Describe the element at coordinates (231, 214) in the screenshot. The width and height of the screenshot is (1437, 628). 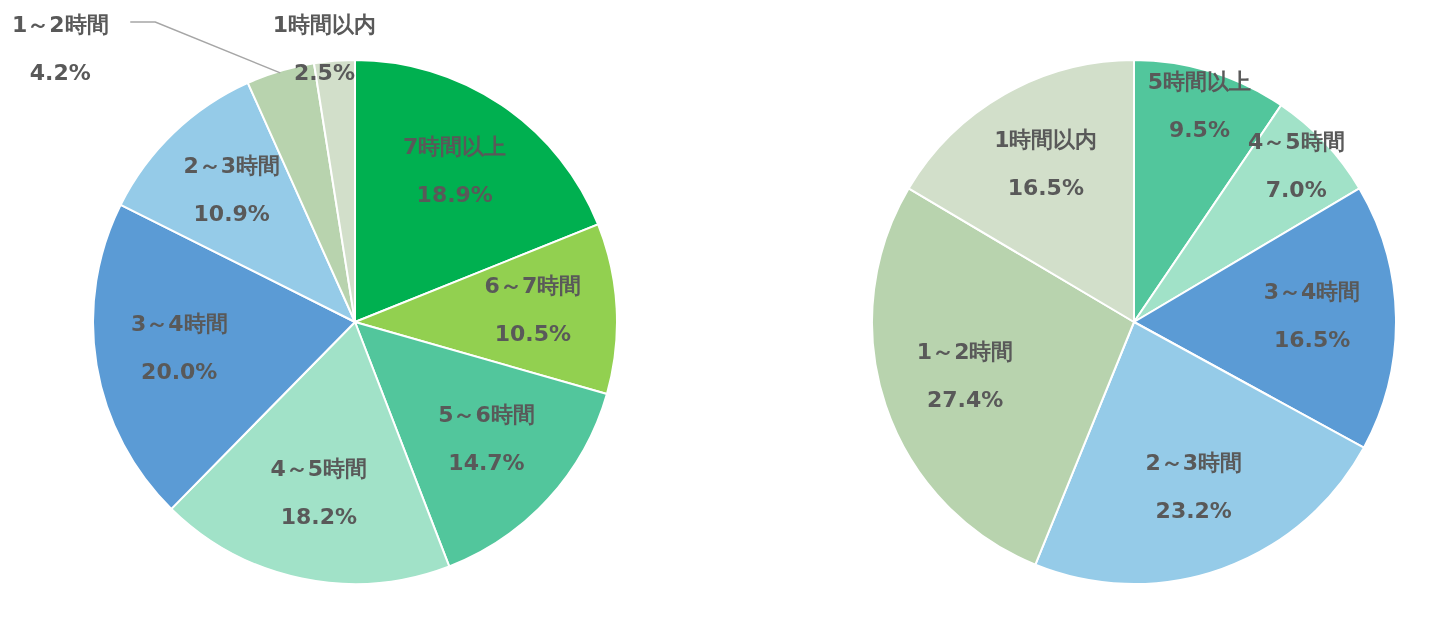
I see `data-label: 10.9%` at that location.